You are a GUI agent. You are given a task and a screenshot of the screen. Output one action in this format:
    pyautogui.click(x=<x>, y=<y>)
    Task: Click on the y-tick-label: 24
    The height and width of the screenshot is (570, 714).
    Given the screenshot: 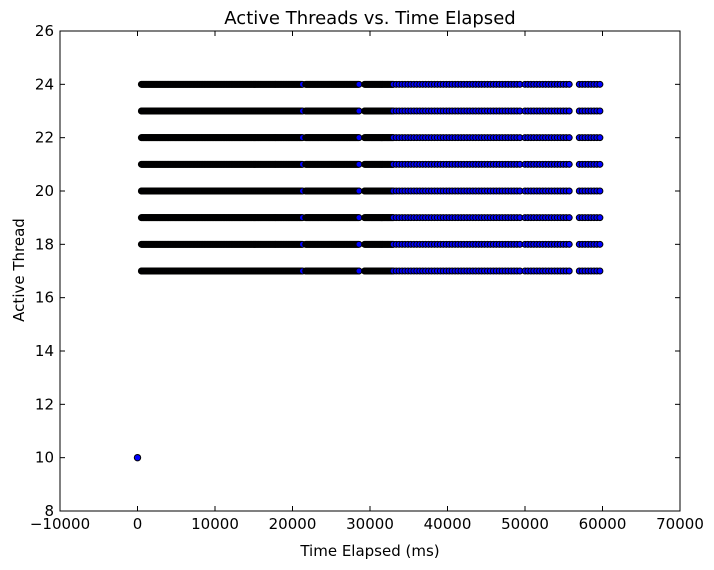 What is the action you would take?
    pyautogui.click(x=44, y=84)
    